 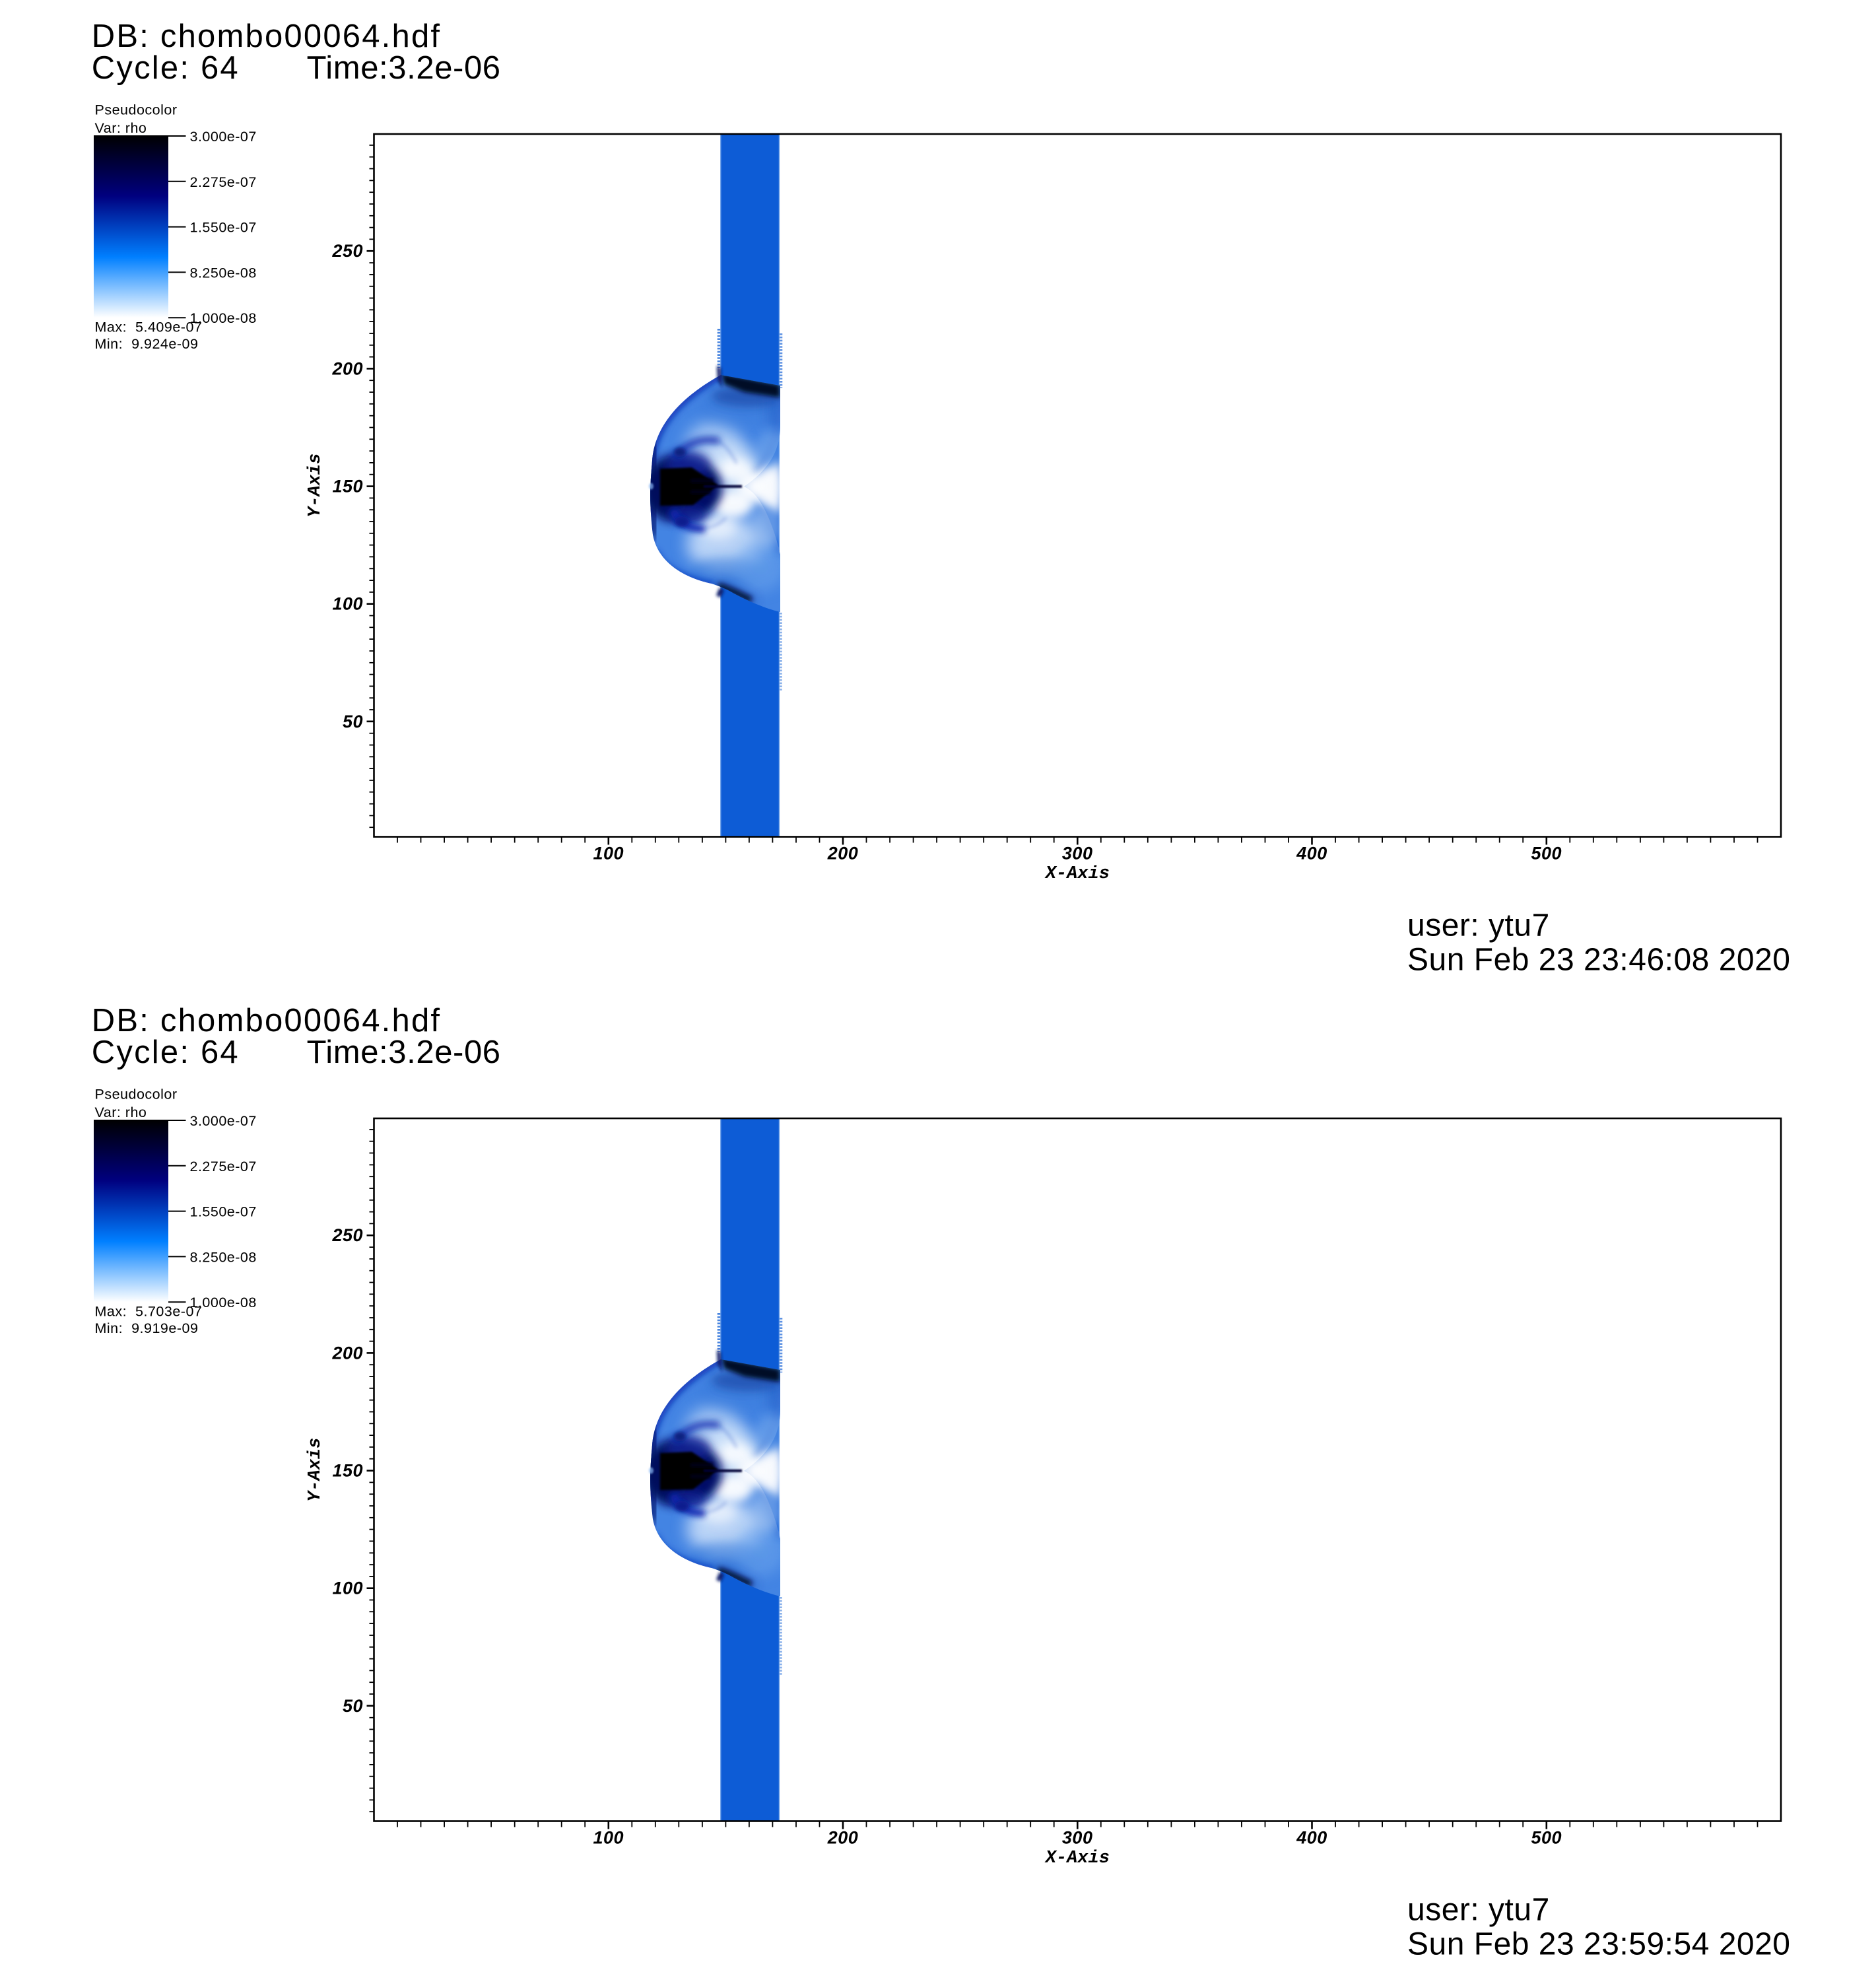 I want to click on svg-text: Max: 5.703e-07, so click(x=149, y=1312).